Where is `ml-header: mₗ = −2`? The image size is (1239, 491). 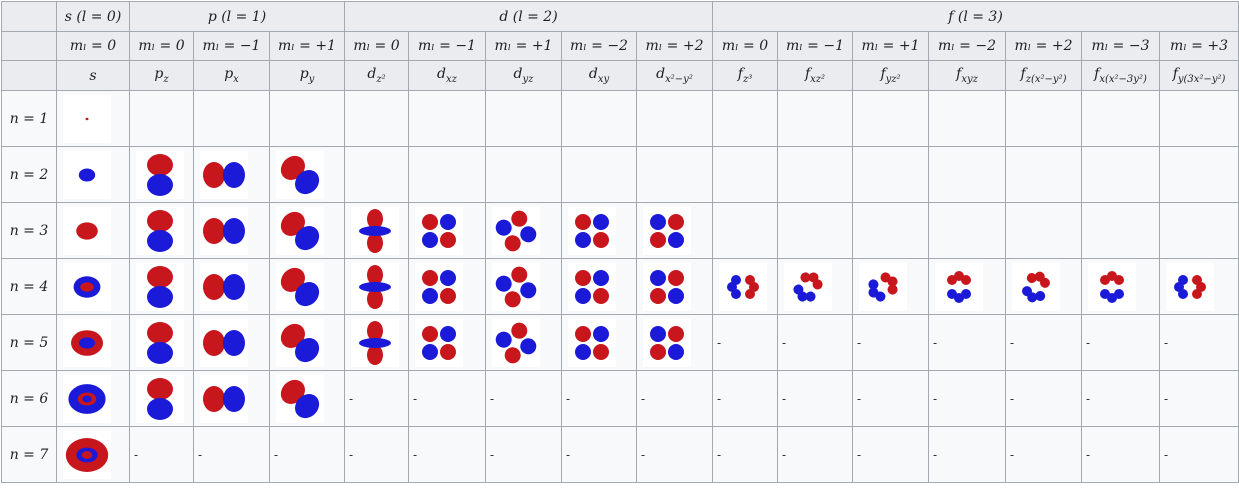 ml-header: mₗ = −2 is located at coordinates (599, 46).